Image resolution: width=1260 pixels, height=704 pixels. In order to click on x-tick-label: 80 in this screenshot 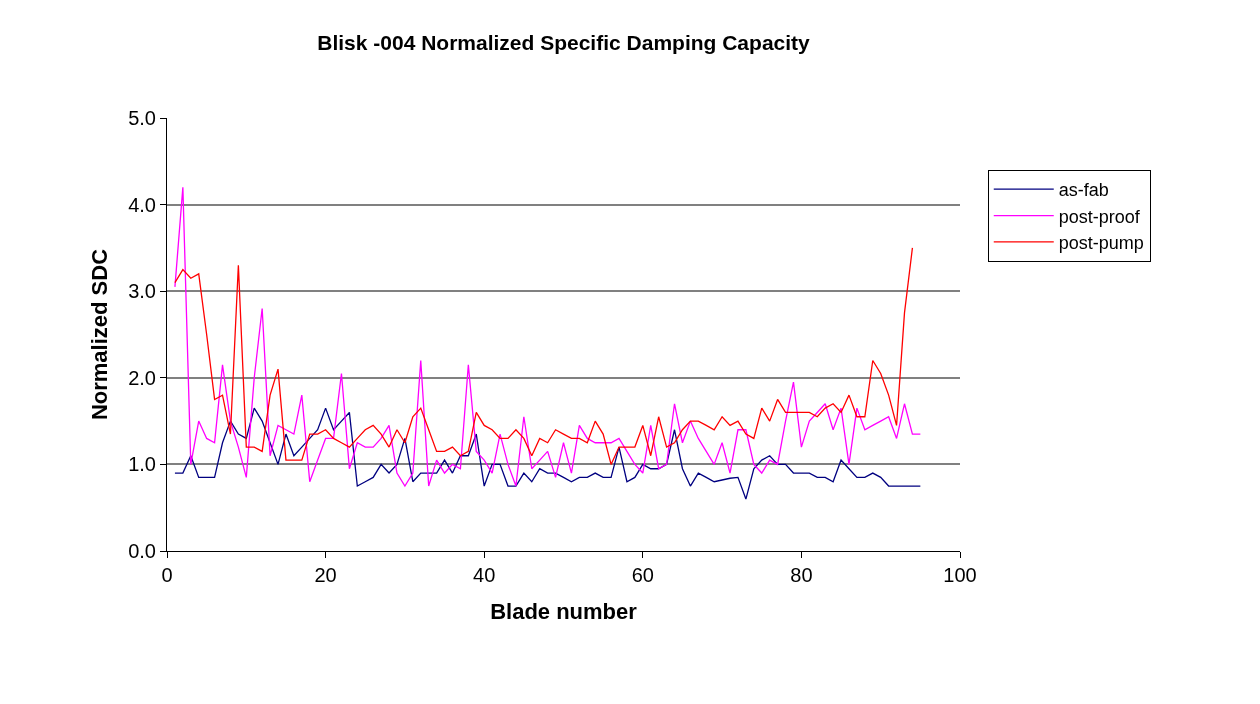, I will do `click(801, 575)`.